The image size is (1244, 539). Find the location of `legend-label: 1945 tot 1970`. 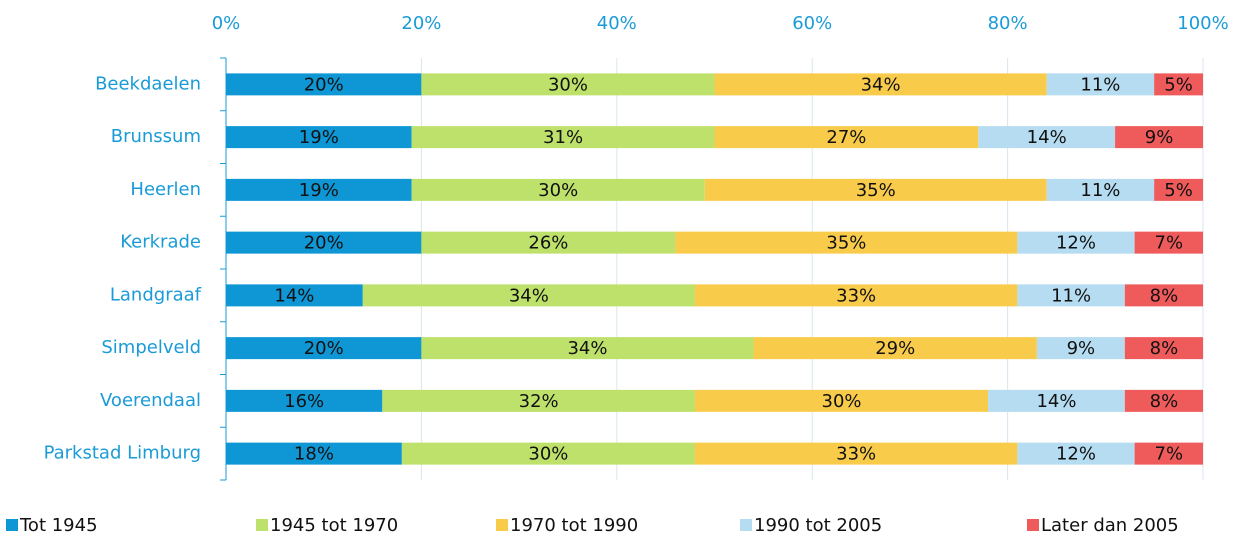

legend-label: 1945 tot 1970 is located at coordinates (334, 525).